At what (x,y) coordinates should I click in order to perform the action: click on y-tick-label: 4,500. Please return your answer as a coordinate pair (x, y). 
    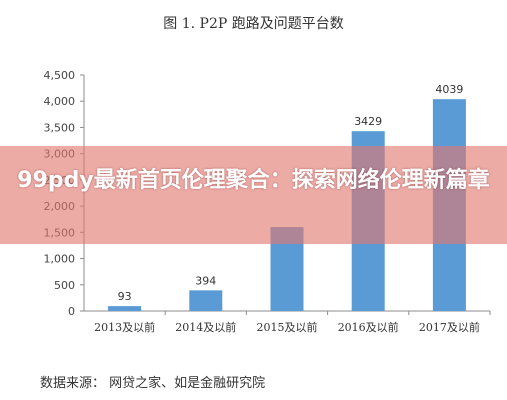
    Looking at the image, I should click on (60, 75).